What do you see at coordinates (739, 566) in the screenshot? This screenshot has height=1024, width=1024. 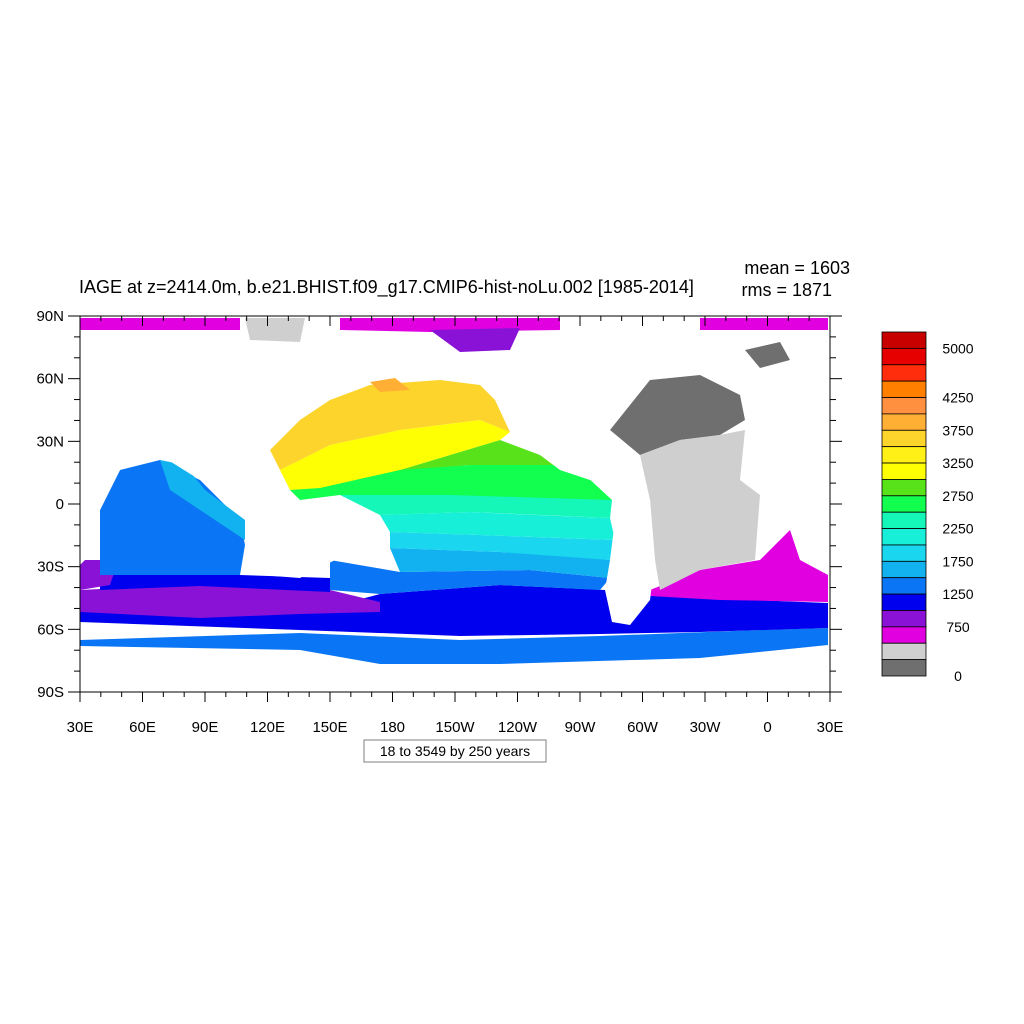 I see `field-magenta-atlantic` at bounding box center [739, 566].